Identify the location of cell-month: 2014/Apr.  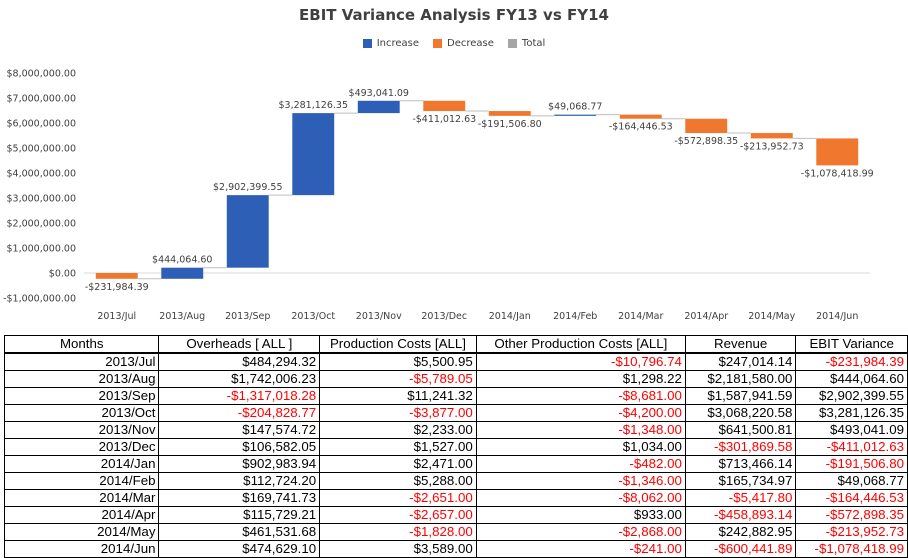
(81, 515).